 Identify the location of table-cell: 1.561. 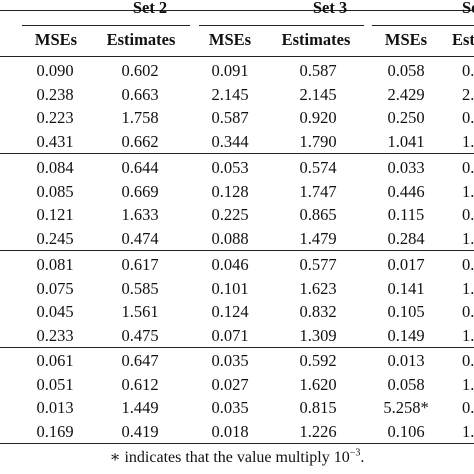
(140, 311).